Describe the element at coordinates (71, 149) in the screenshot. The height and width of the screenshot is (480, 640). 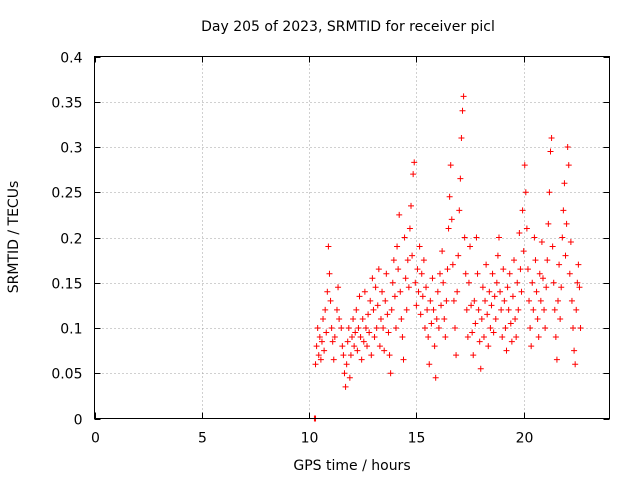
I see `y-tick-label: 0.3` at that location.